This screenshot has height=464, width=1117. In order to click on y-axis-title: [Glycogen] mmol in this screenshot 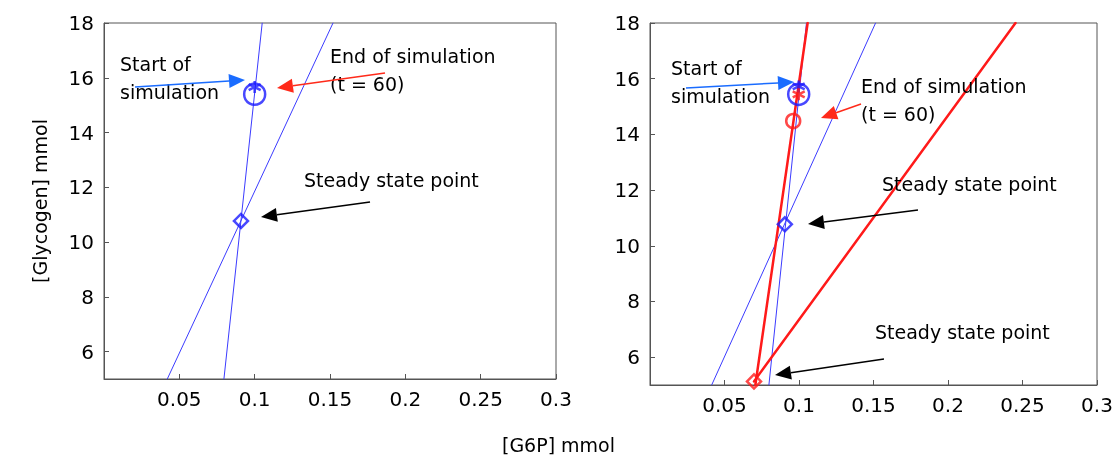, I will do `click(39, 201)`.